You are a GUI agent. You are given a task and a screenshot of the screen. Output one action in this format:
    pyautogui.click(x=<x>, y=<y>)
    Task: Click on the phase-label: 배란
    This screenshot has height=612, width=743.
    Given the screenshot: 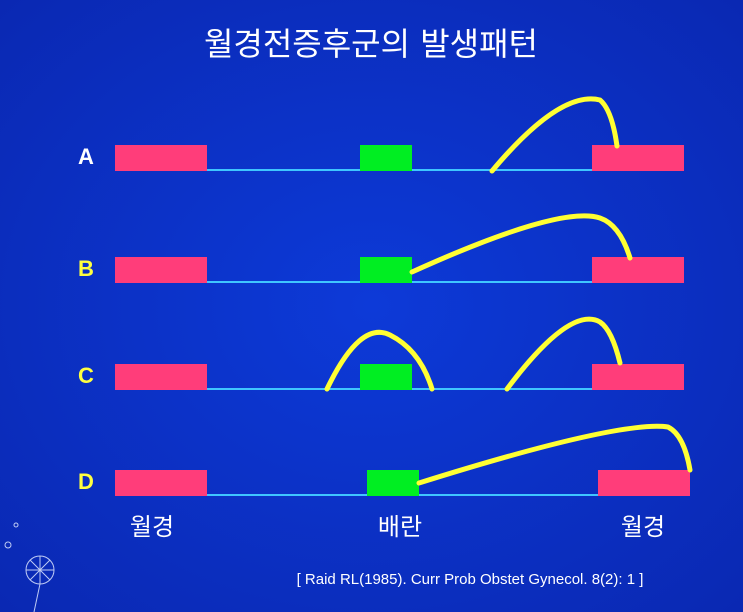 What is the action you would take?
    pyautogui.click(x=400, y=527)
    